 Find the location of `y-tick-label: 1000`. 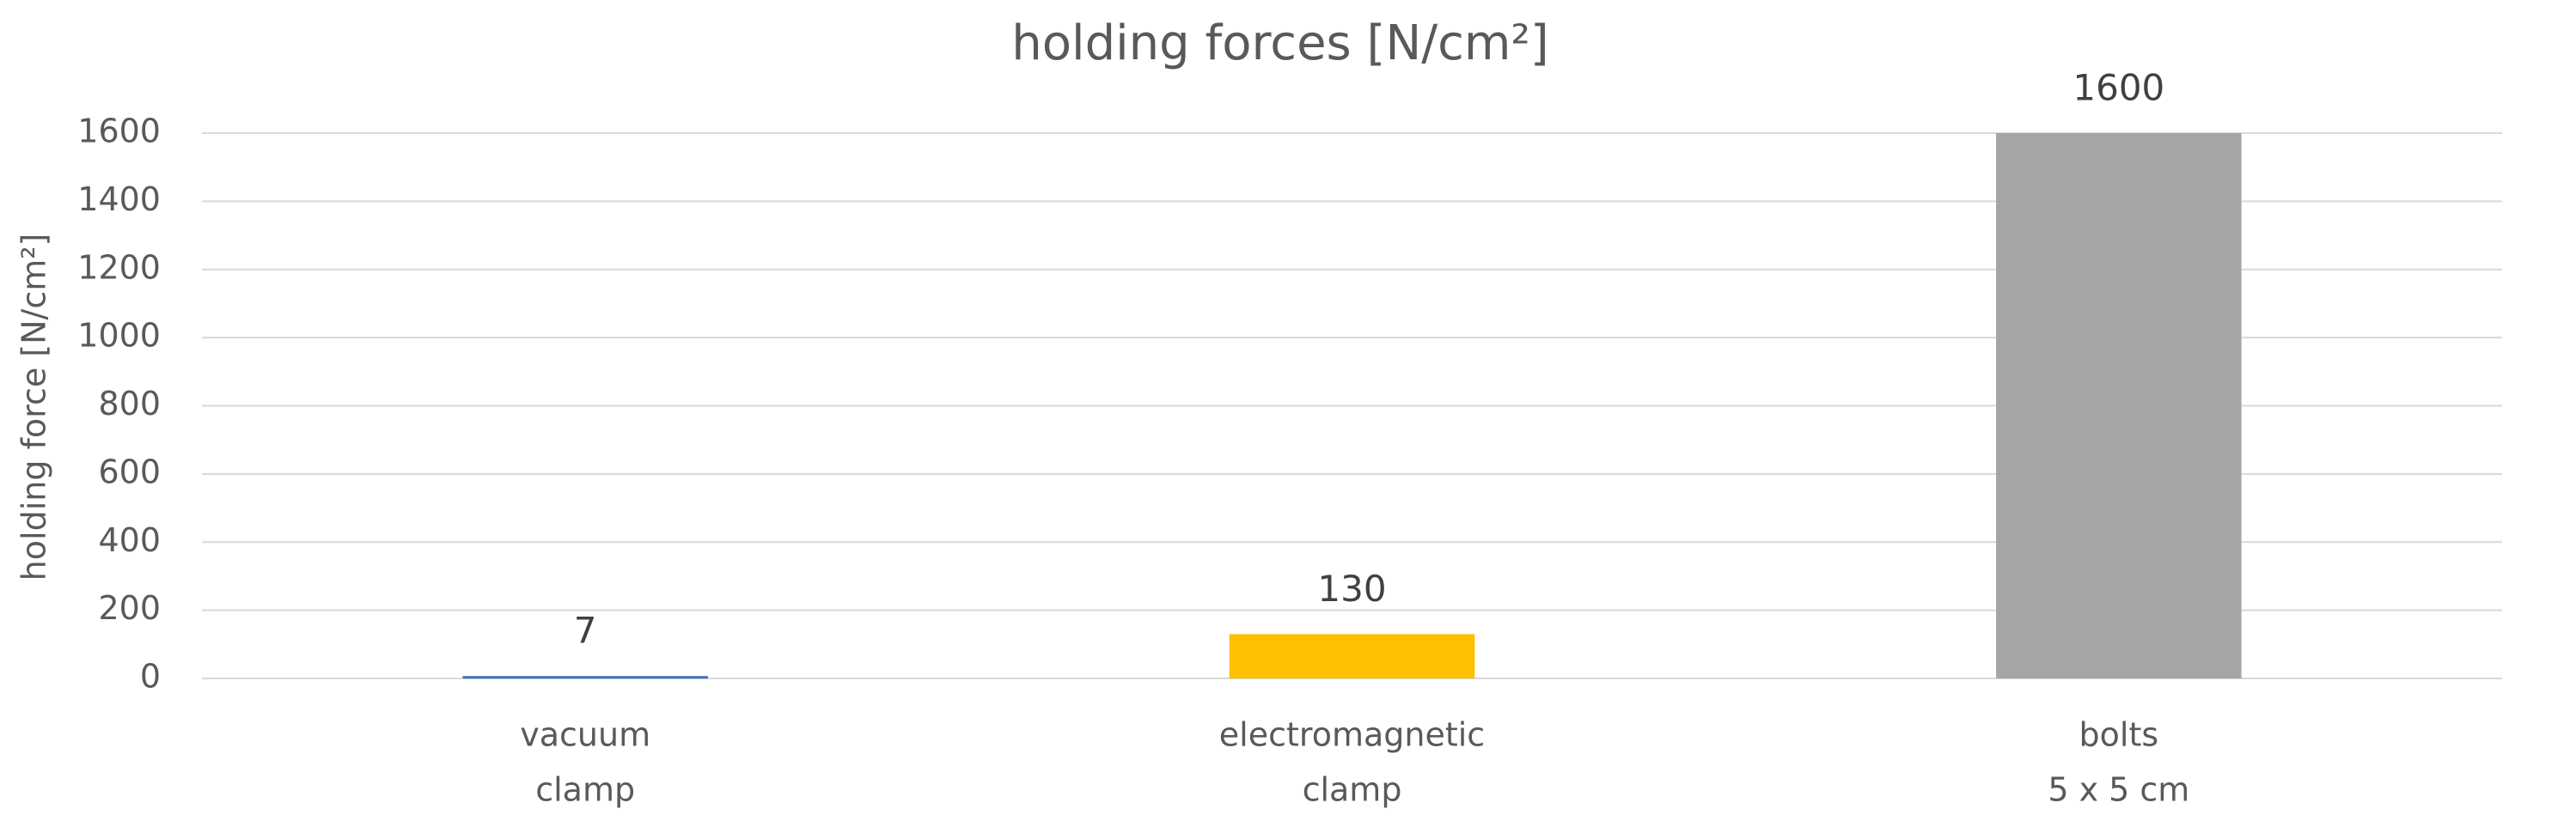

y-tick-label: 1000 is located at coordinates (119, 336).